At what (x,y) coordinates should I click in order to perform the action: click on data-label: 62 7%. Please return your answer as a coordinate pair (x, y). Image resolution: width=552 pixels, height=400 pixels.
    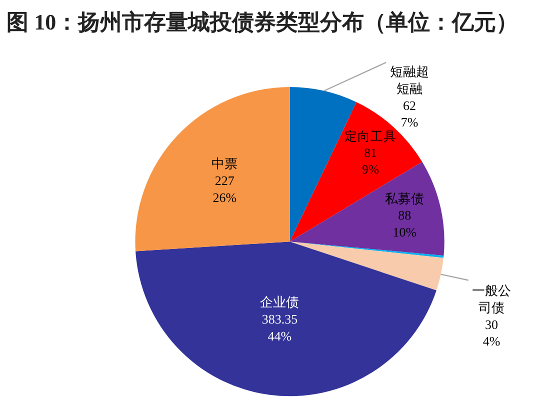
    Looking at the image, I should click on (409, 114).